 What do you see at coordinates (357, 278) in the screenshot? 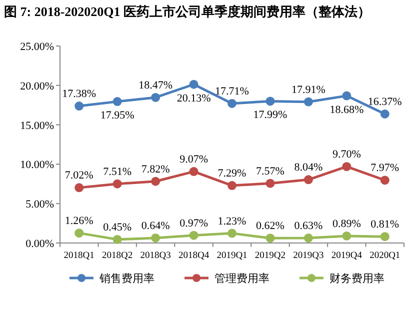
I see `legend-label: 财务费用率` at bounding box center [357, 278].